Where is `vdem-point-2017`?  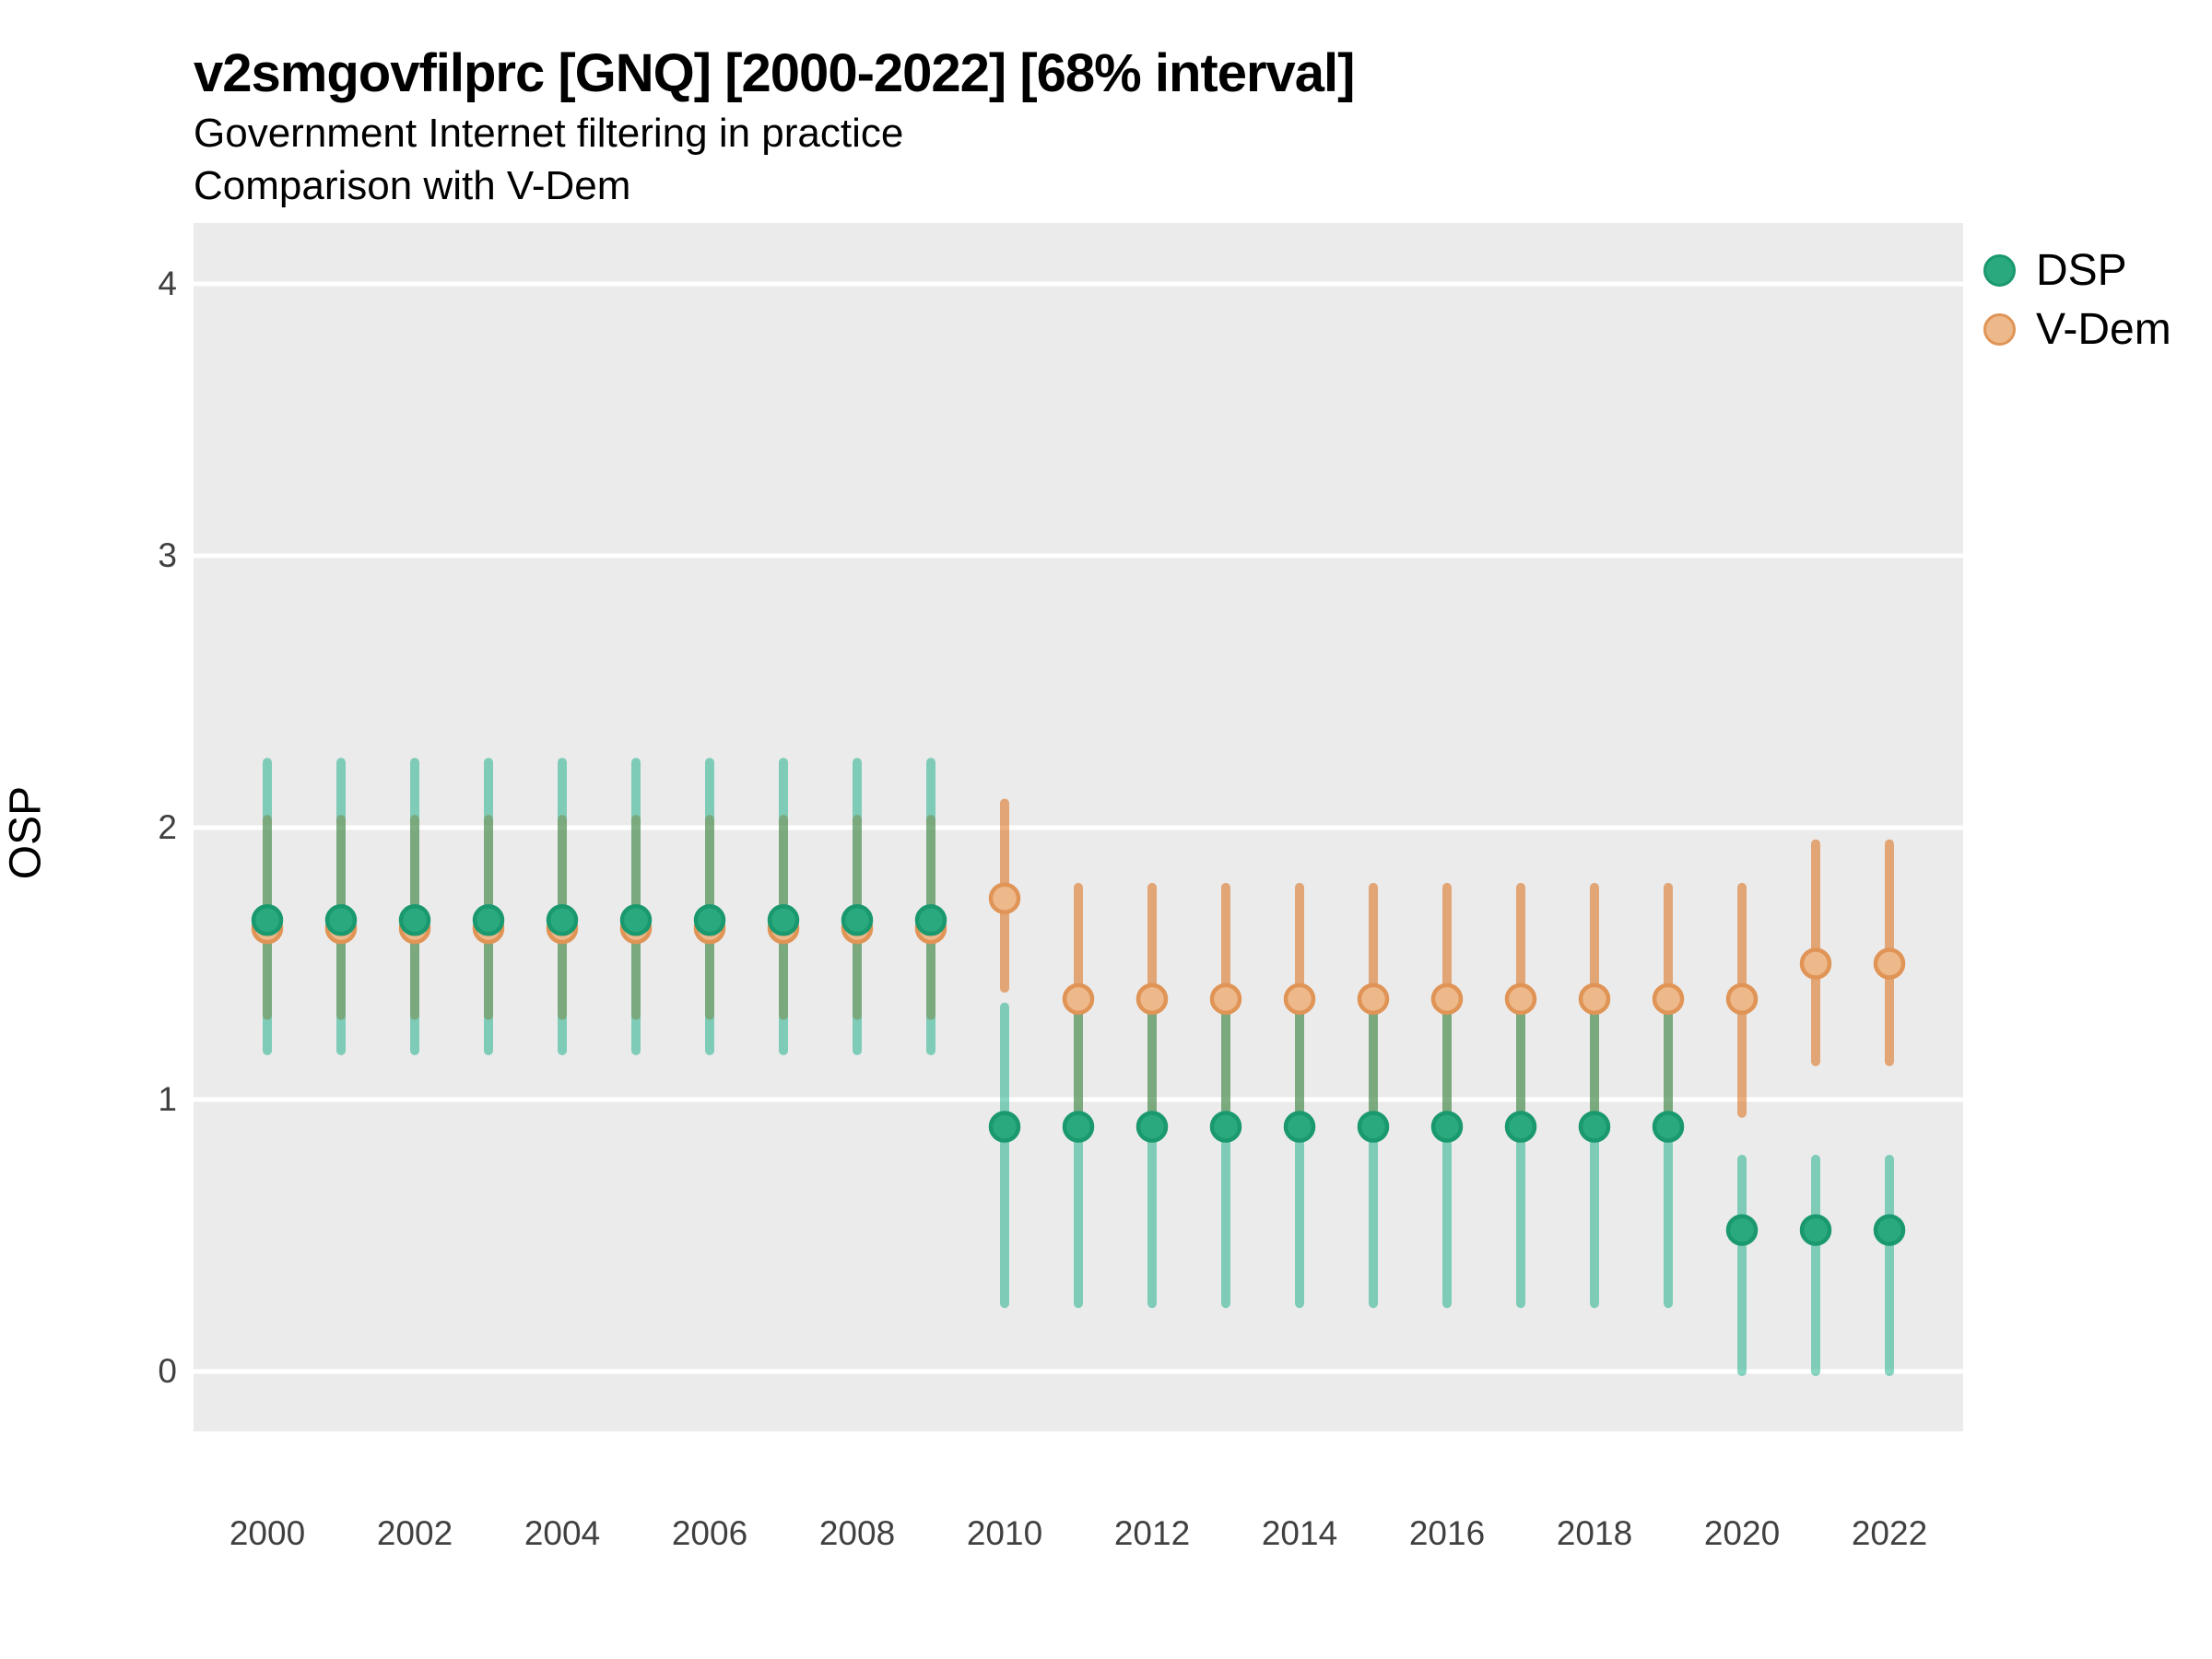 vdem-point-2017 is located at coordinates (1520, 999).